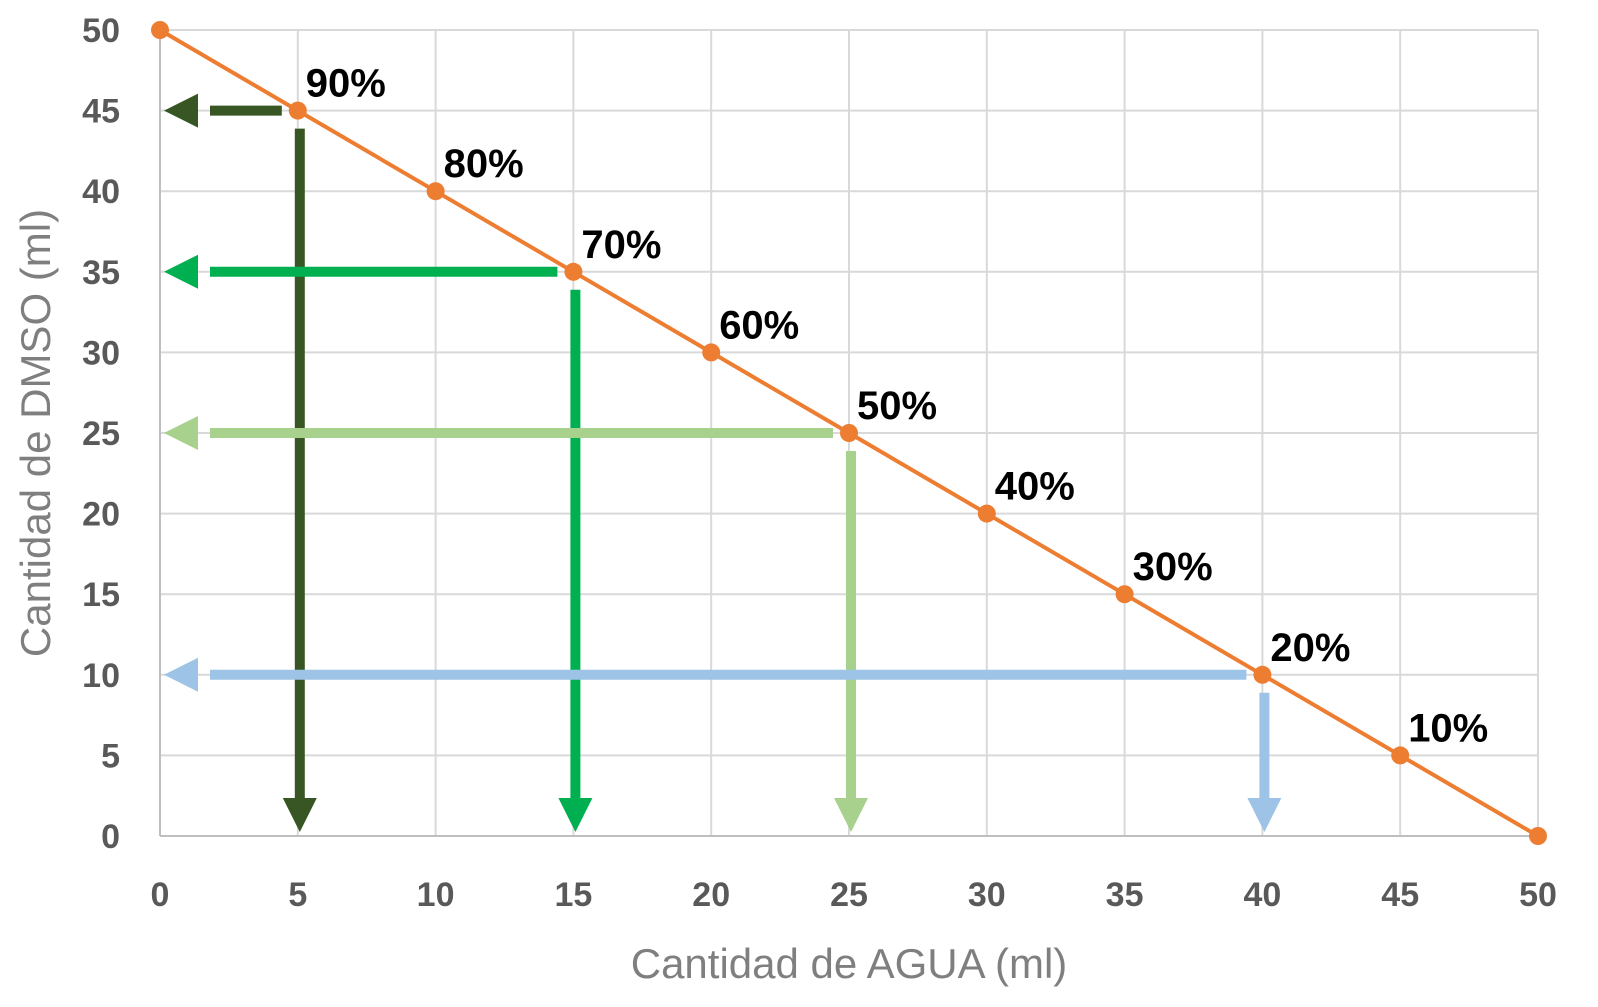 This screenshot has height=1007, width=1598. What do you see at coordinates (1173, 567) in the screenshot?
I see `percent-label: 30%` at bounding box center [1173, 567].